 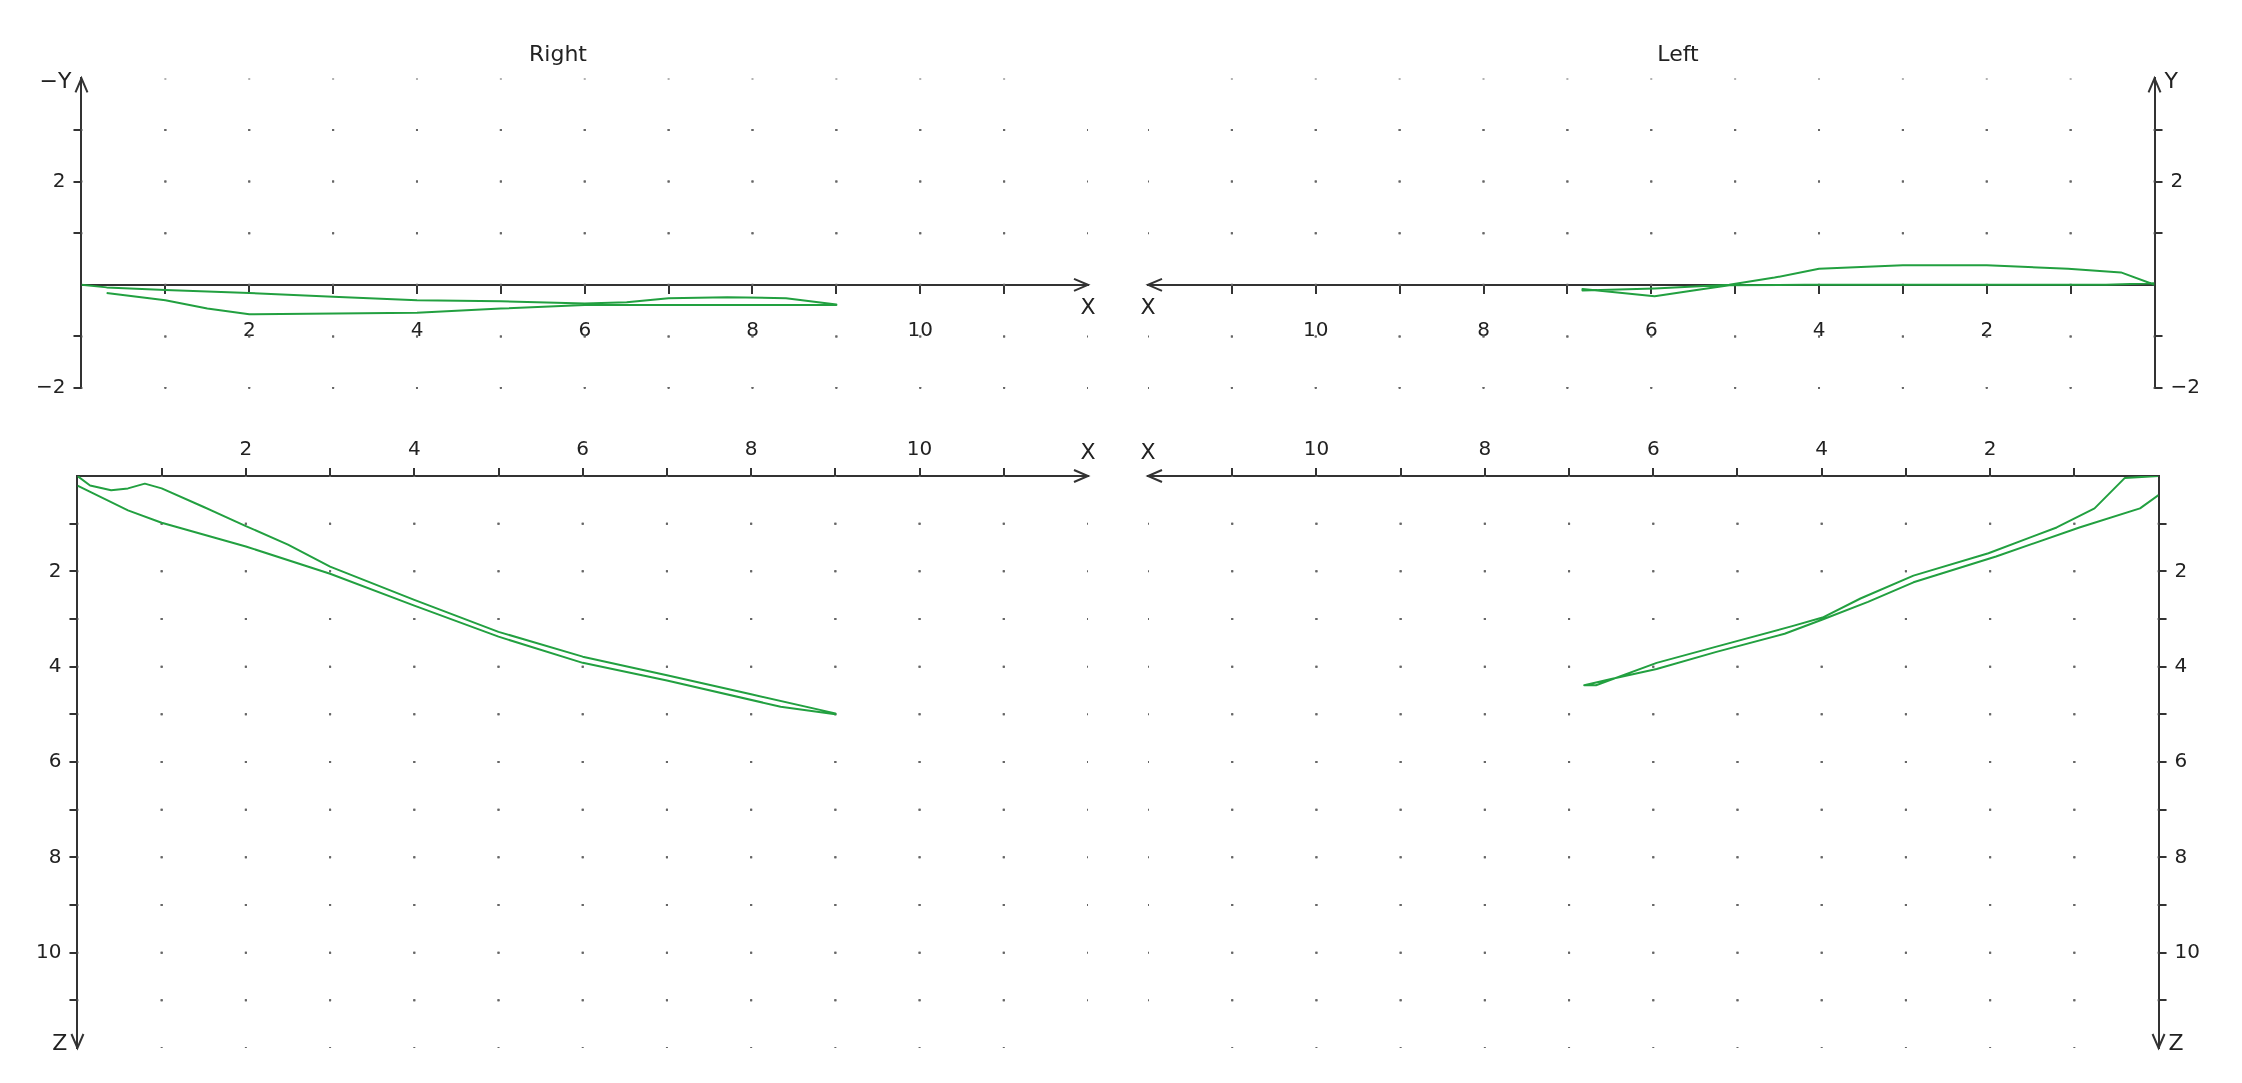 What do you see at coordinates (1678, 53) in the screenshot?
I see `chart-title: Left` at bounding box center [1678, 53].